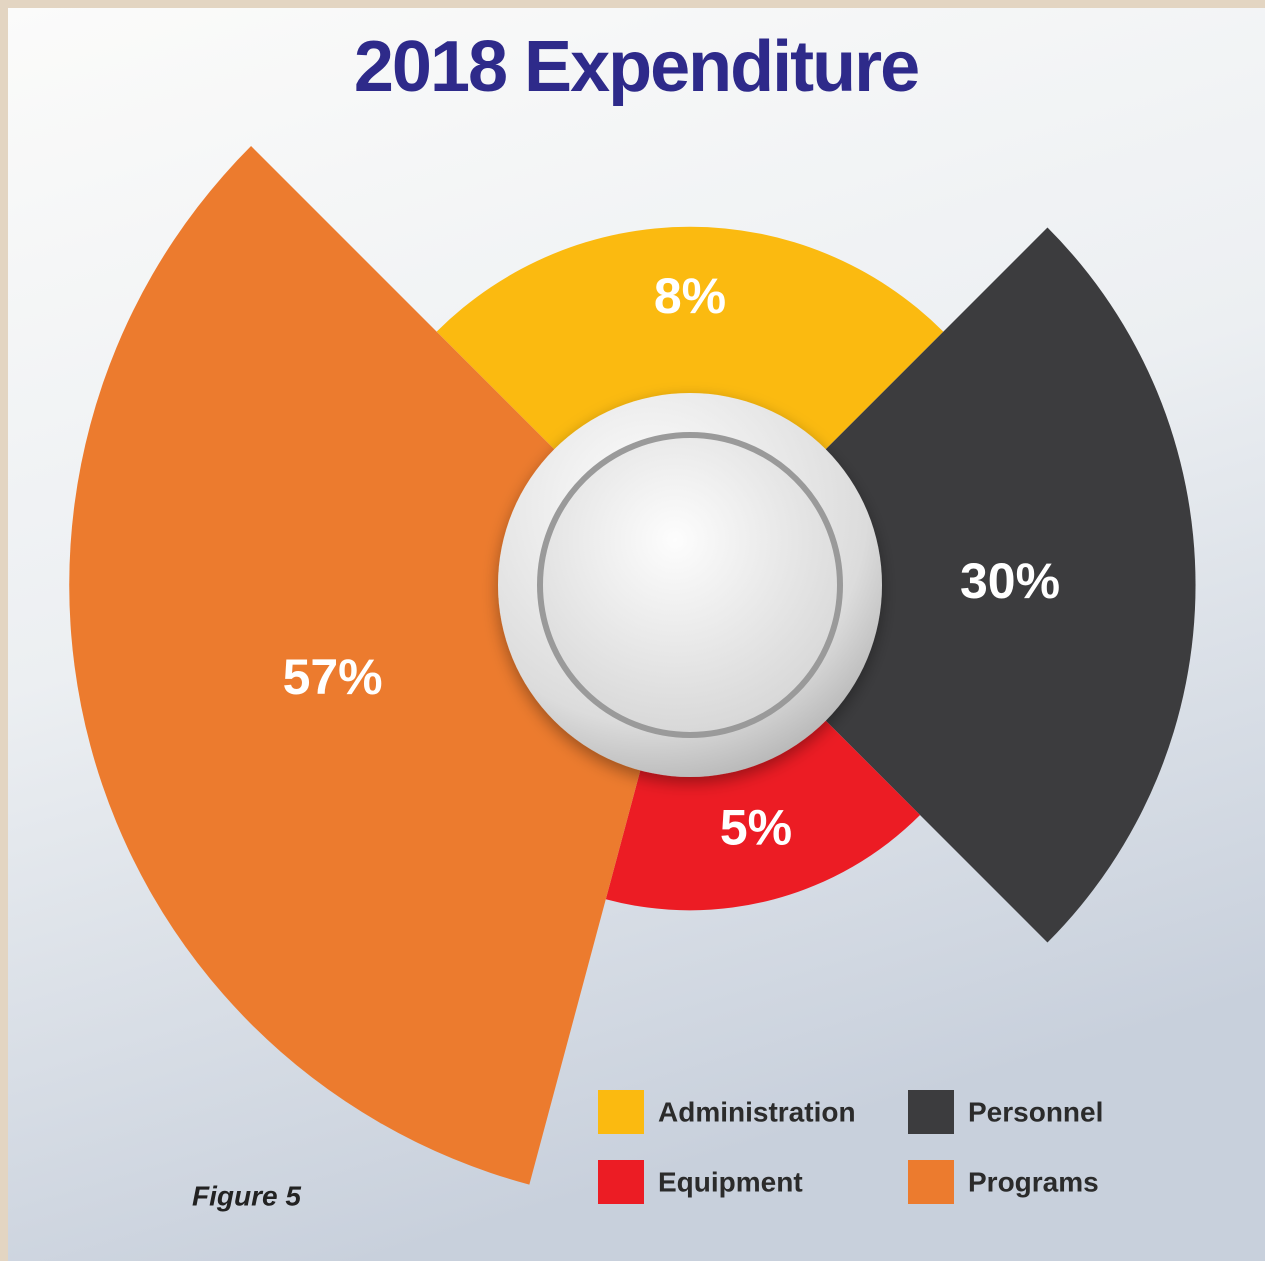 The width and height of the screenshot is (1265, 1261). I want to click on value-label: 30%, so click(1010, 581).